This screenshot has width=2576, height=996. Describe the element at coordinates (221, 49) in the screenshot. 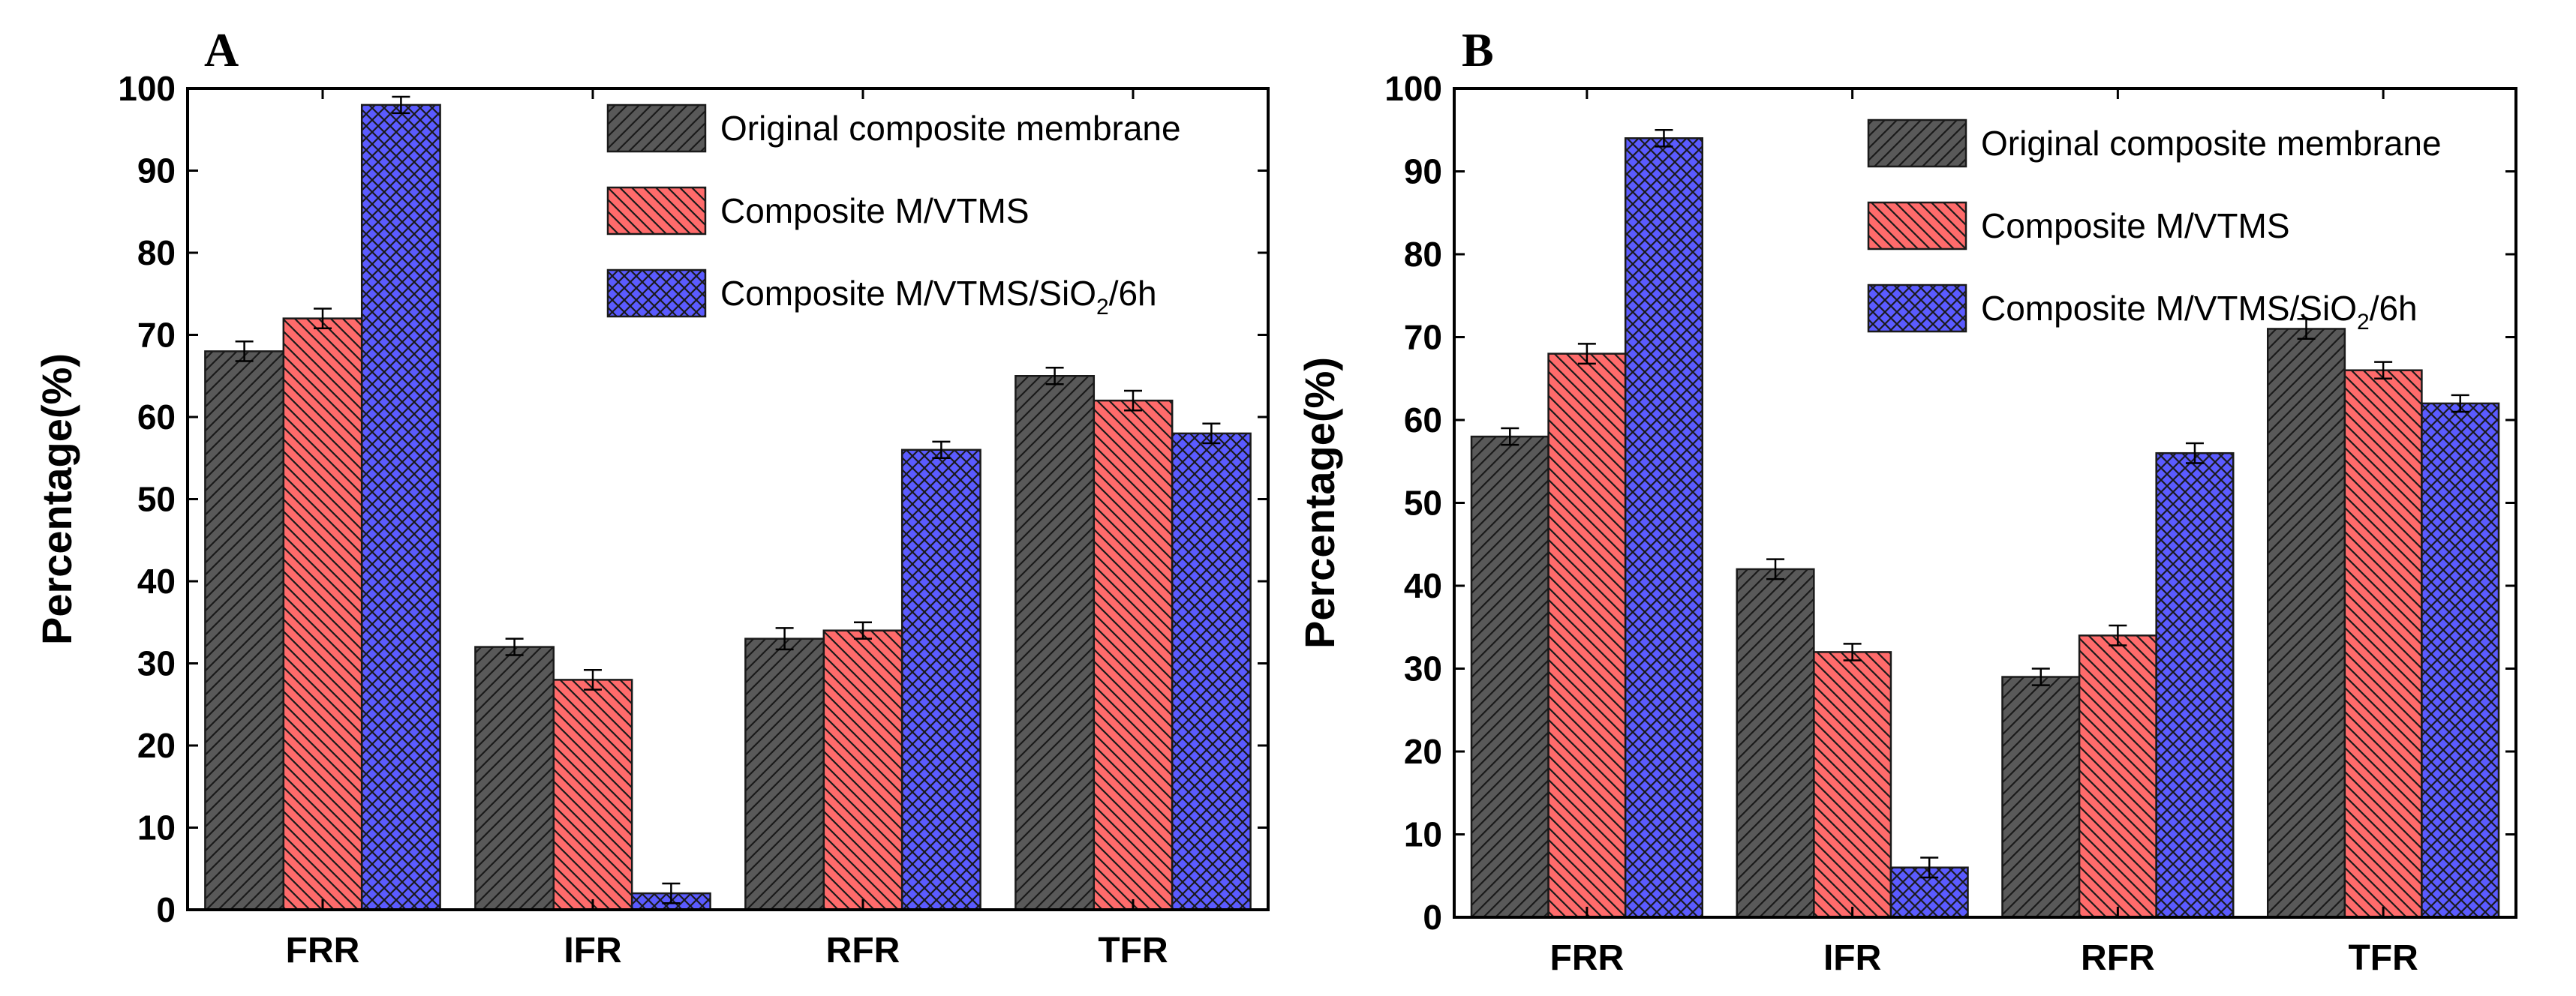

I see `panel-label: A` at that location.